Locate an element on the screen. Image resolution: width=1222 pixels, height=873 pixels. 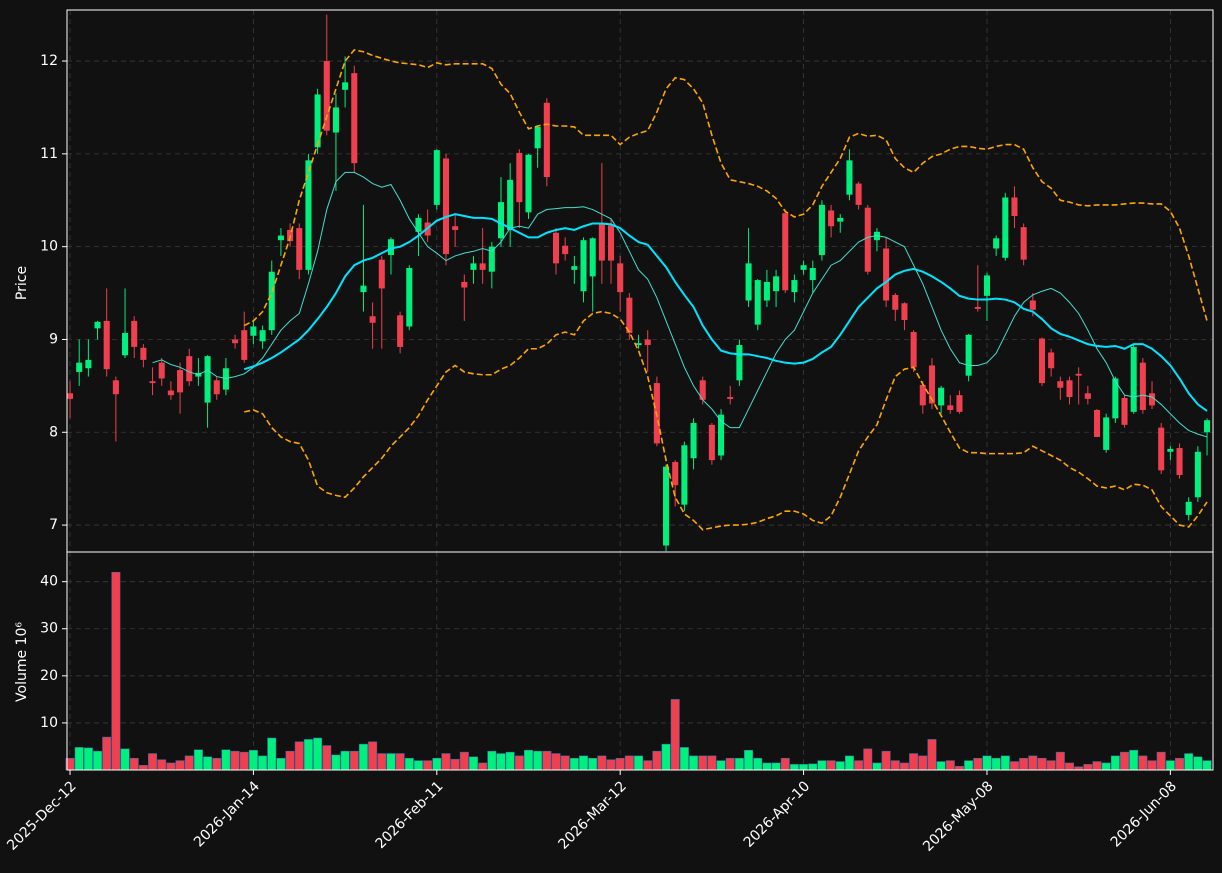
volume-tick-label: 10 is located at coordinates (49, 723).